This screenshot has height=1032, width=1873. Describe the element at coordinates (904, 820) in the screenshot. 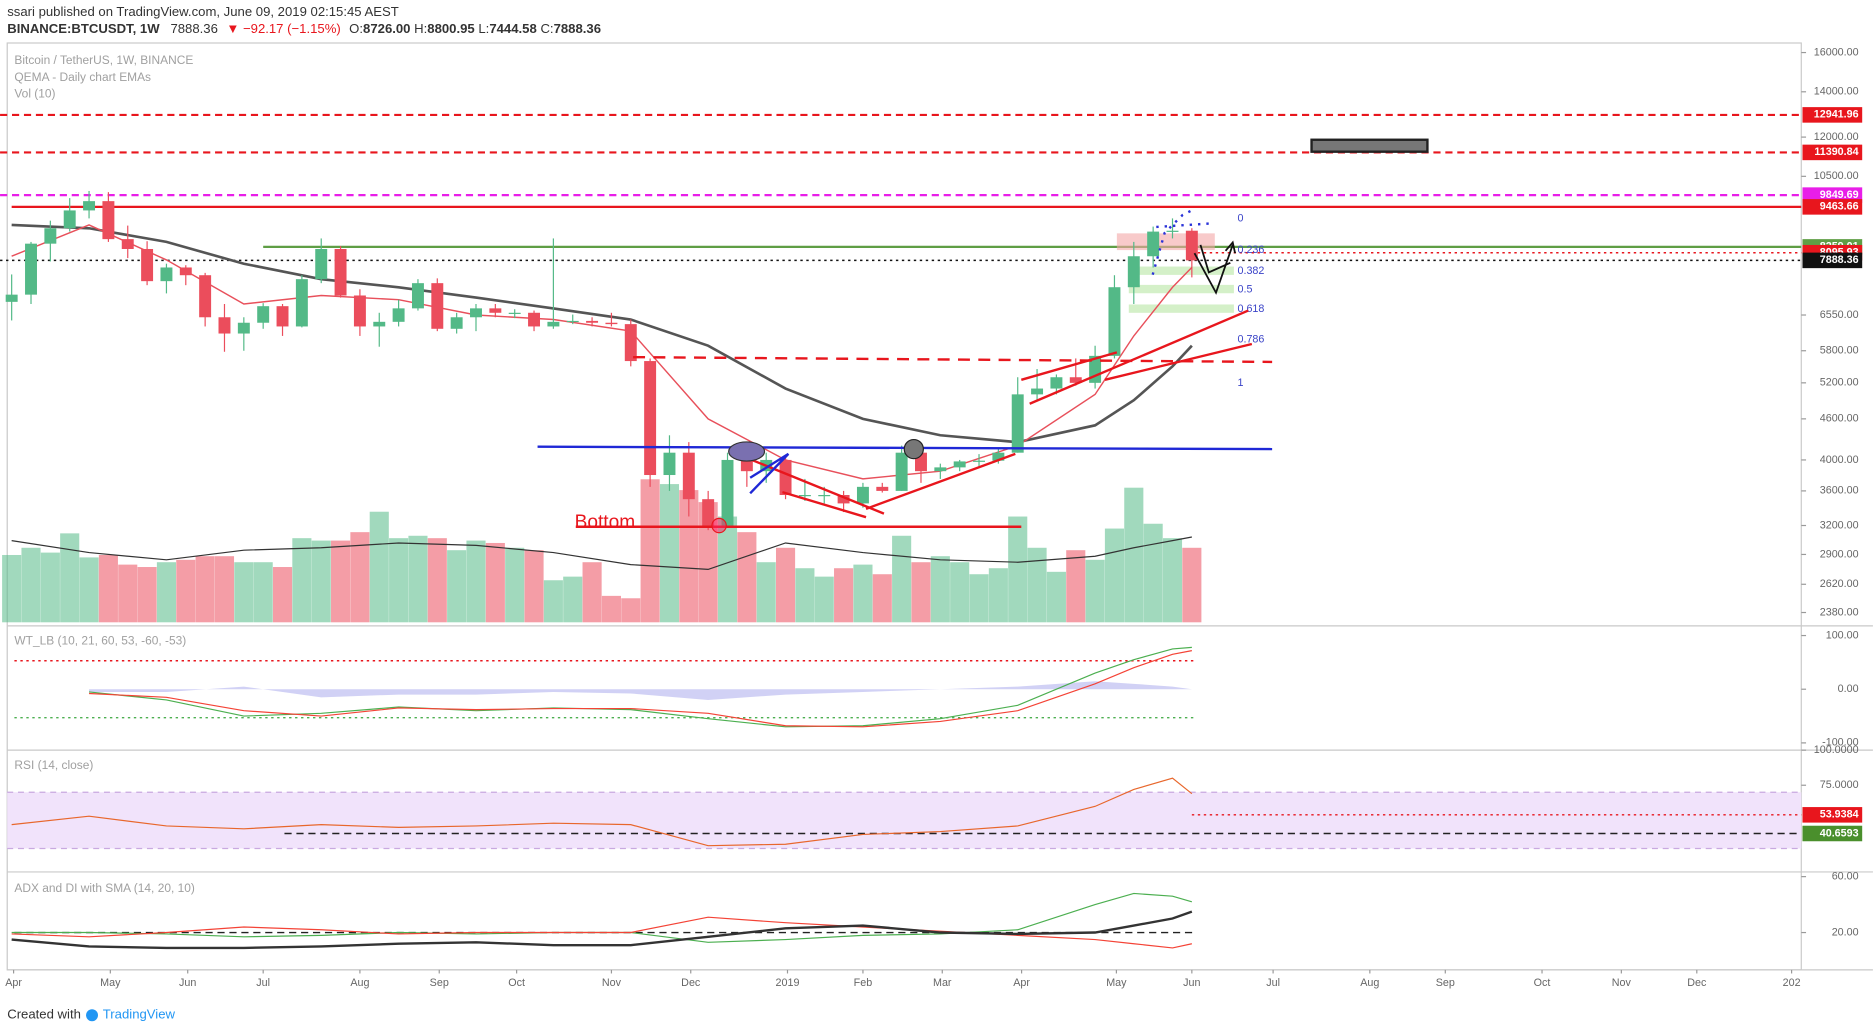

I see `rsi-band` at that location.